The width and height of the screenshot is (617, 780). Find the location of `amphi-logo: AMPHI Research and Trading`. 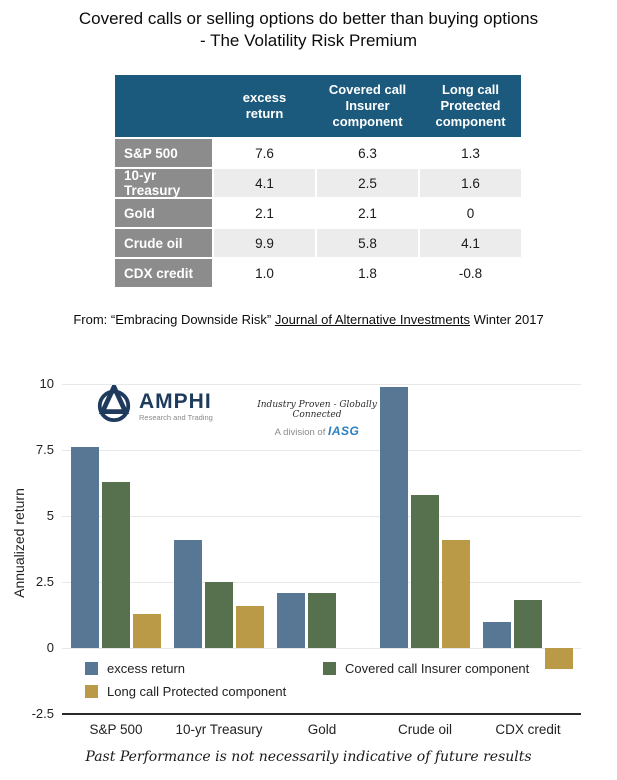

amphi-logo: AMPHI Research and Trading is located at coordinates (154, 404).